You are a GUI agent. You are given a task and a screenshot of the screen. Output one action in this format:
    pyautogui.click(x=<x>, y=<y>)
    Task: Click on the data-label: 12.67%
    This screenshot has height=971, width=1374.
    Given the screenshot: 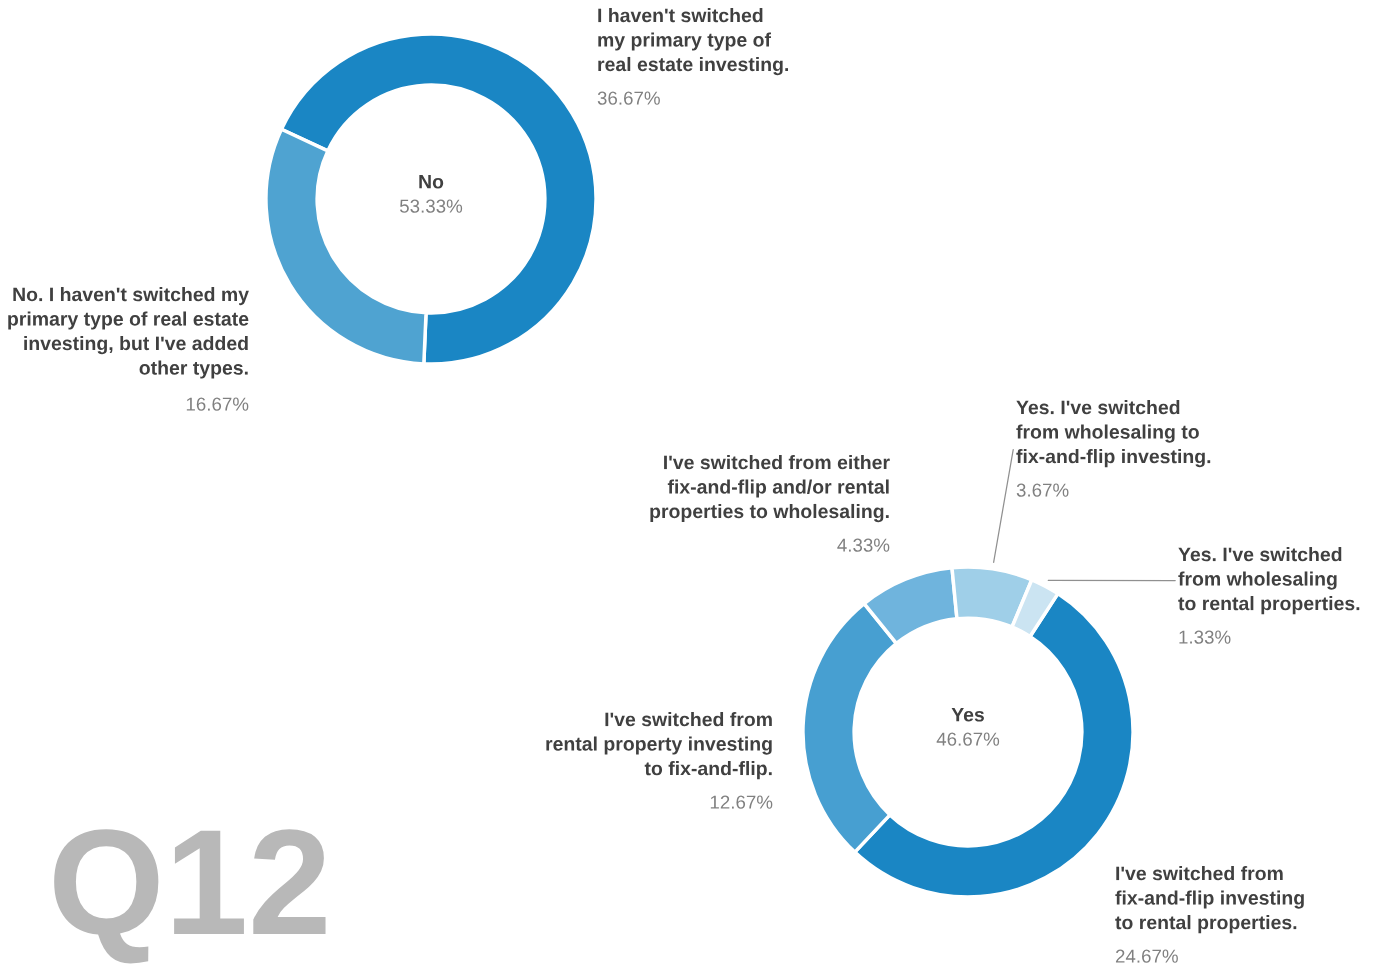 What is the action you would take?
    pyautogui.click(x=741, y=802)
    